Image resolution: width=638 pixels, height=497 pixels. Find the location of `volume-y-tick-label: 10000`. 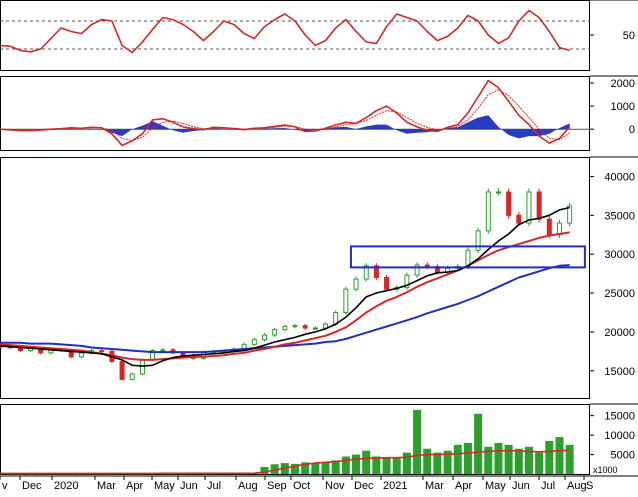

volume-y-tick-label: 10000 is located at coordinates (619, 436).